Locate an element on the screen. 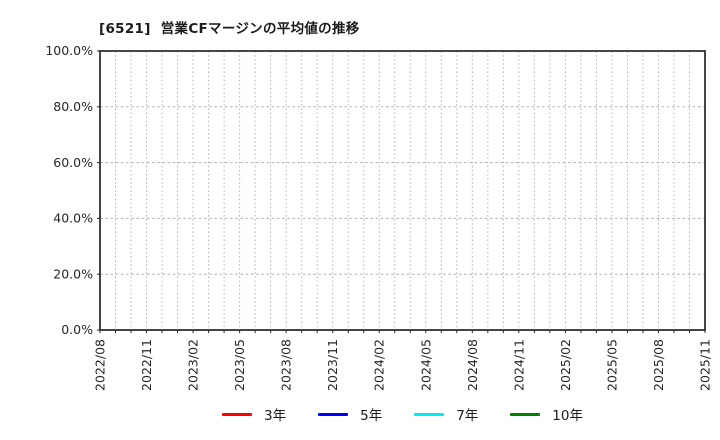 The image size is (720, 440). x-tick-label: 2022/11 is located at coordinates (146, 365).